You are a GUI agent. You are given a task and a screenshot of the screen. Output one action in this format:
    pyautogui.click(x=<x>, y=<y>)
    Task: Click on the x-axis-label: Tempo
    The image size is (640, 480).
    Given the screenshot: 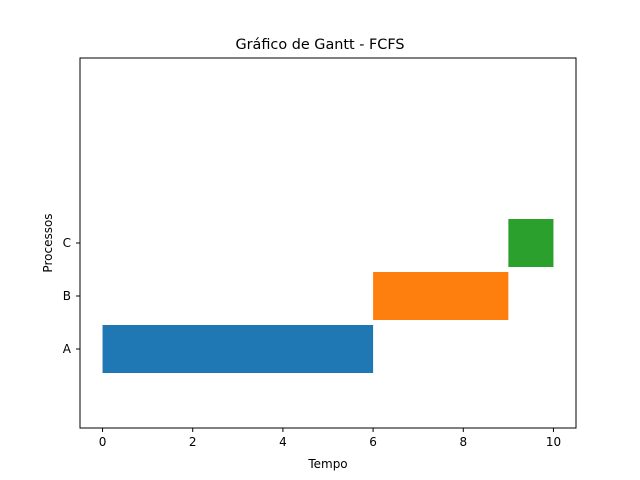 What is the action you would take?
    pyautogui.click(x=327, y=464)
    